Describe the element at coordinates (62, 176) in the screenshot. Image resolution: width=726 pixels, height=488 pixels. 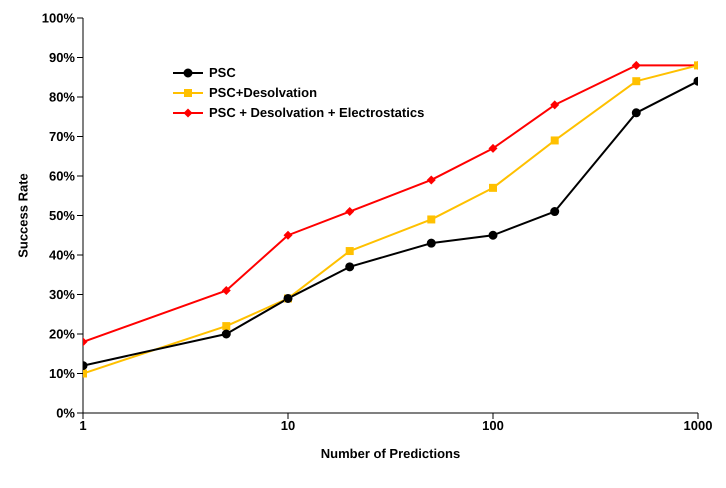
I see `y-tick-label: 60%` at that location.